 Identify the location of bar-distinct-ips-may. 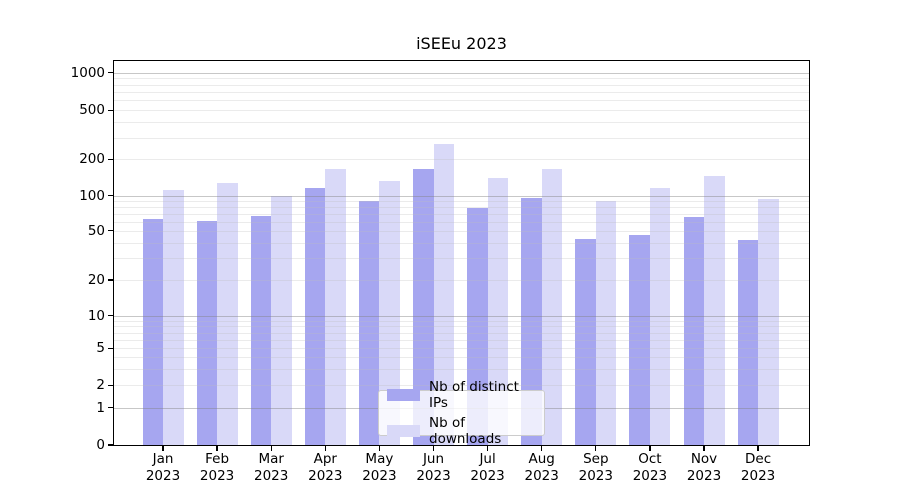
(369, 323).